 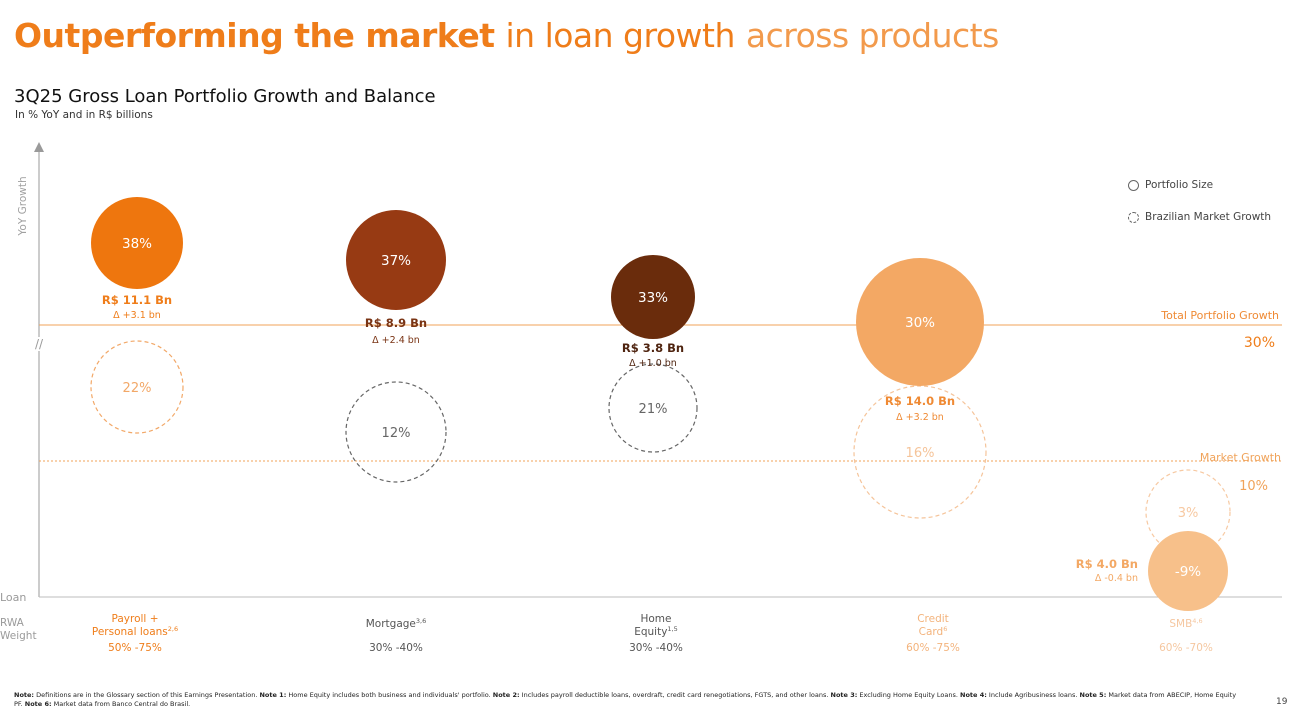 What do you see at coordinates (39, 147) in the screenshot?
I see `y-axis-arrow-icon` at bounding box center [39, 147].